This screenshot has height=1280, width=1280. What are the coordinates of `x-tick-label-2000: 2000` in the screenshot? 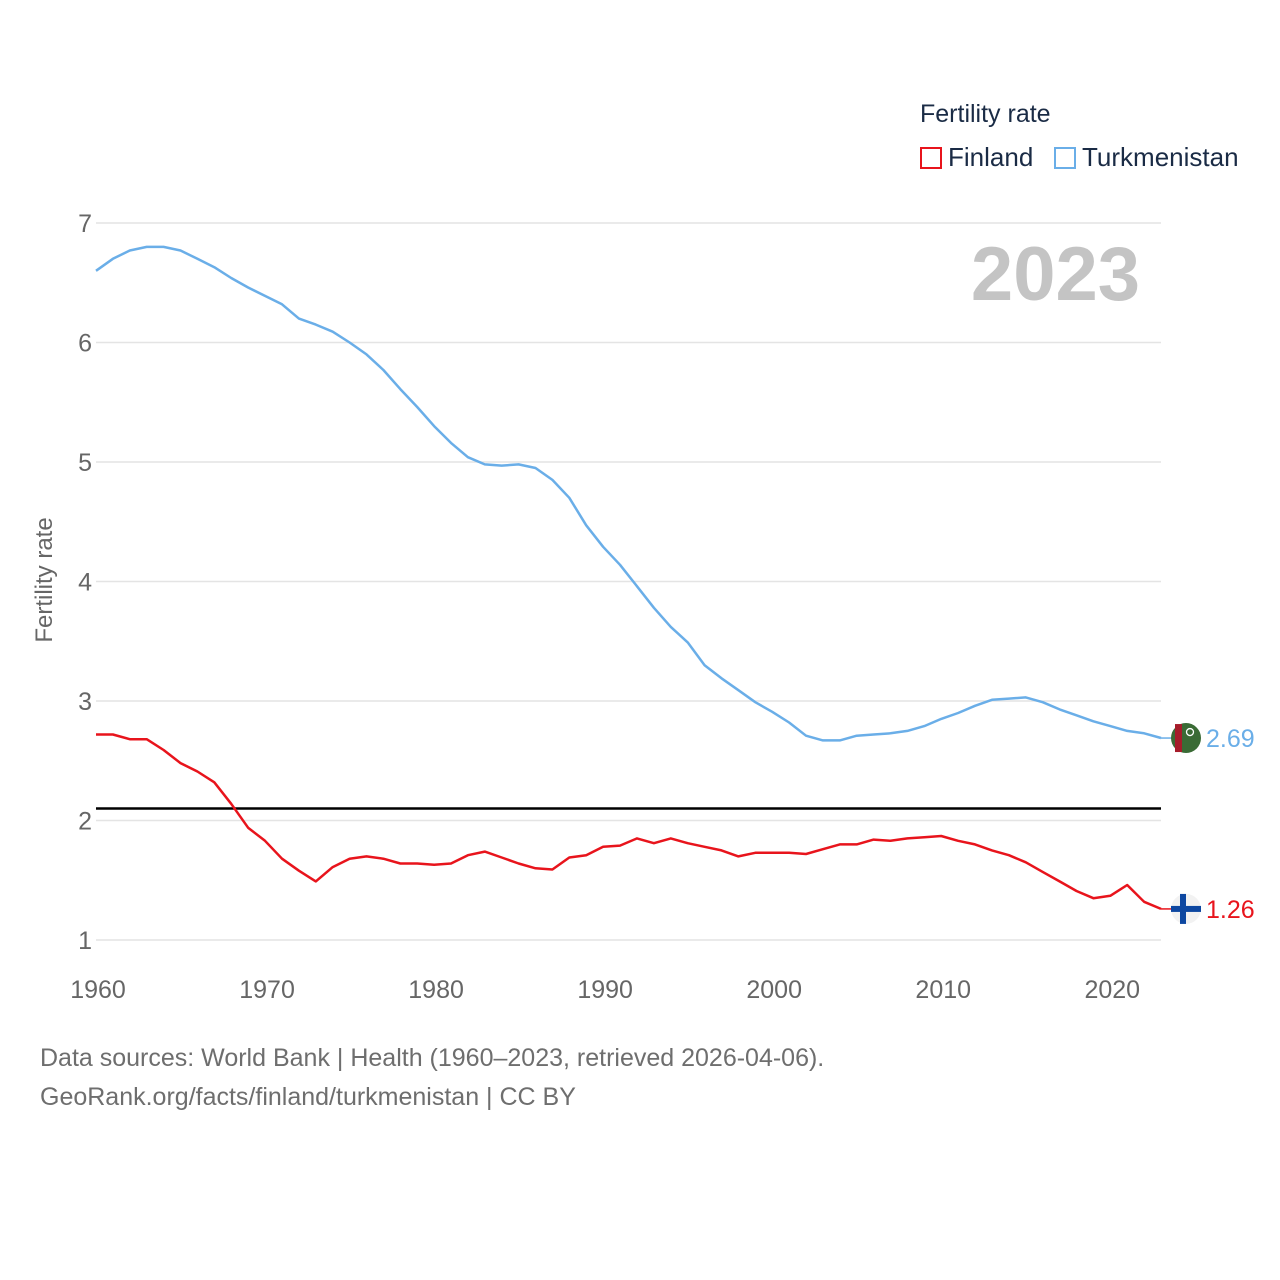 It's located at (774, 990).